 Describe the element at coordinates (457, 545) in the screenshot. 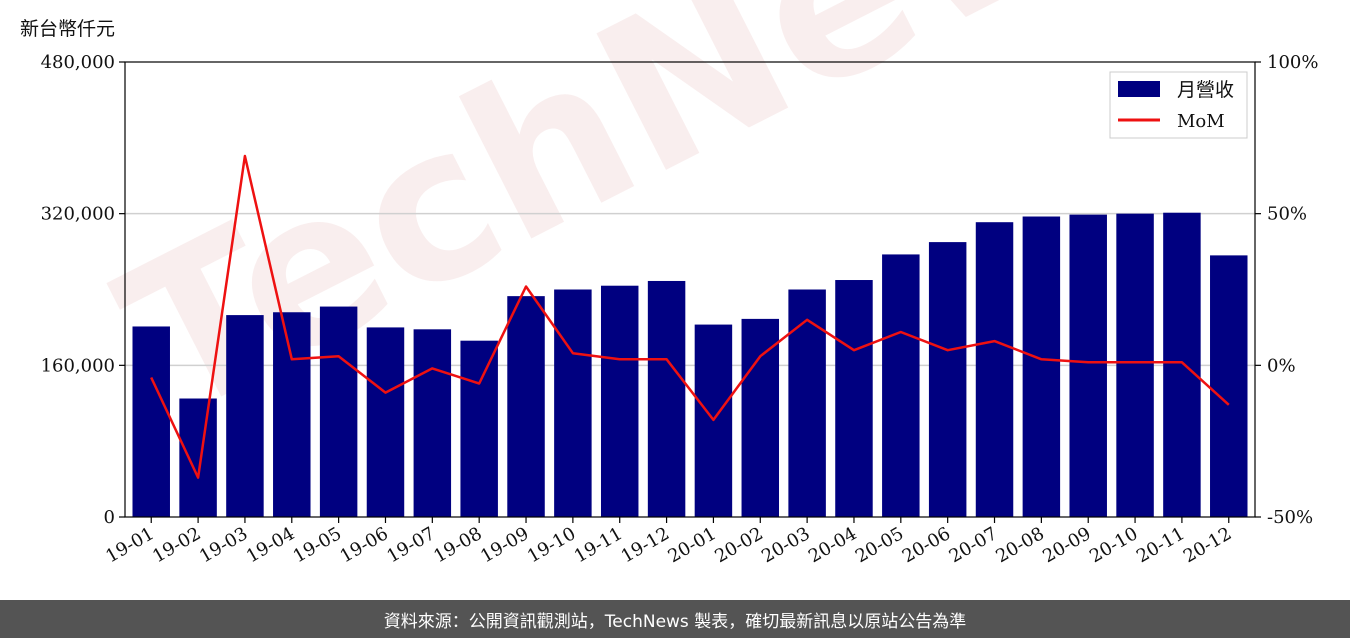

I see `x-tick-label: 19-08` at that location.